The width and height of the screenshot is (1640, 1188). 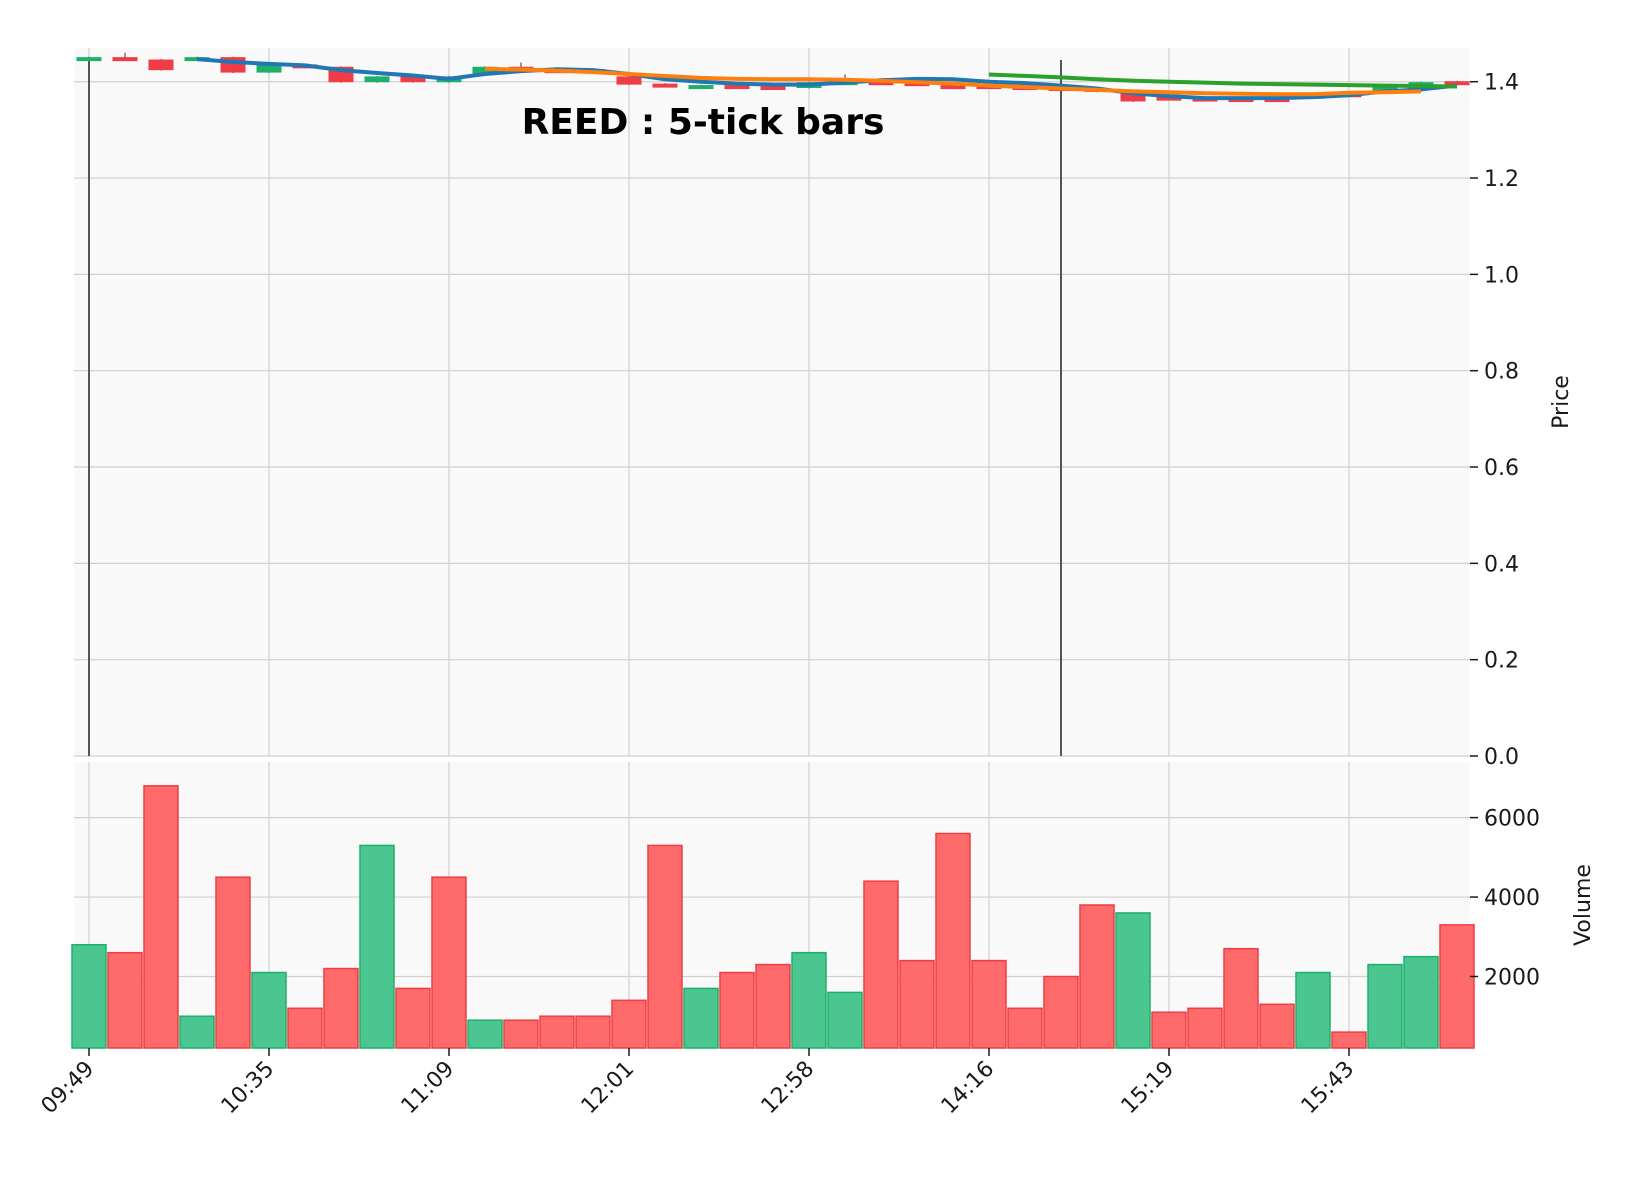 What do you see at coordinates (1512, 898) in the screenshot?
I see `volume-tick-label: 4000` at bounding box center [1512, 898].